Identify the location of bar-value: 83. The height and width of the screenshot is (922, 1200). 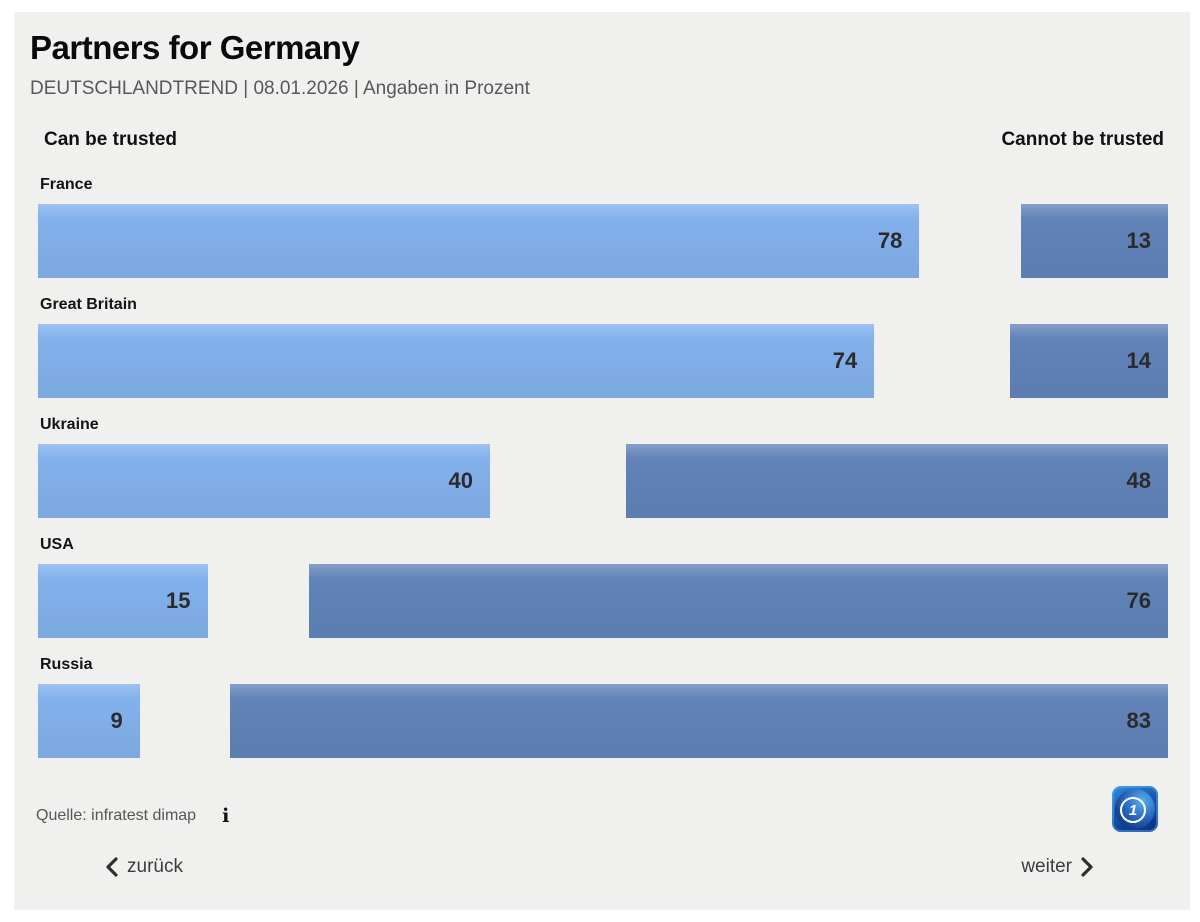
(1138, 720).